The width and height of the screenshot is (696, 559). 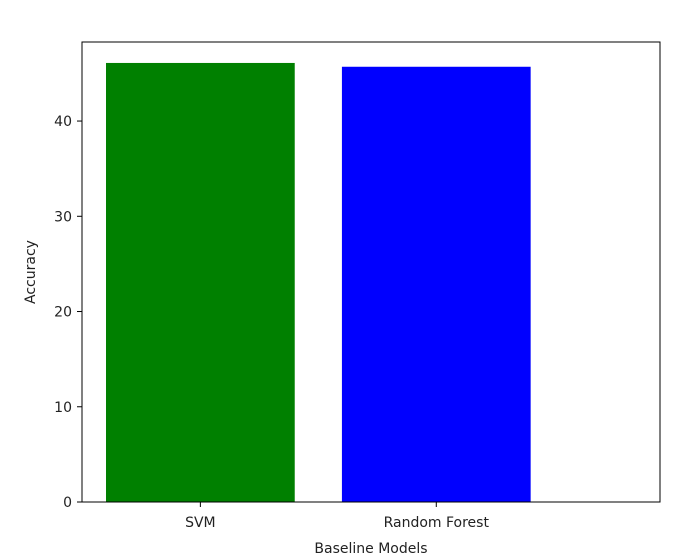 What do you see at coordinates (337, 516) in the screenshot?
I see `x-axis-ticks: SVM Random Forest` at bounding box center [337, 516].